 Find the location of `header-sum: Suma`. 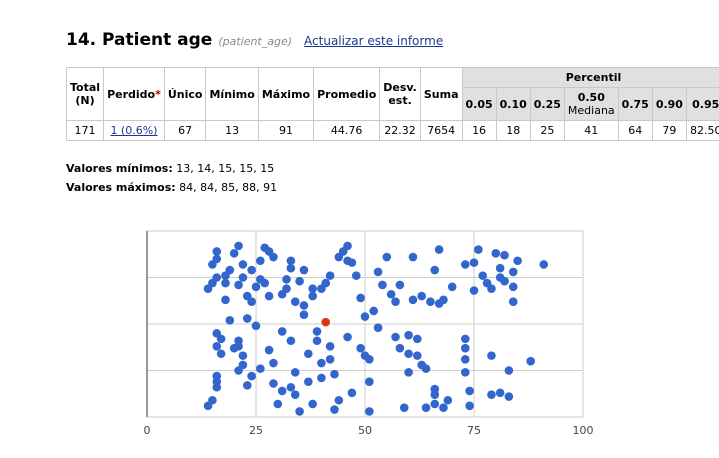

header-sum: Suma is located at coordinates (441, 94).